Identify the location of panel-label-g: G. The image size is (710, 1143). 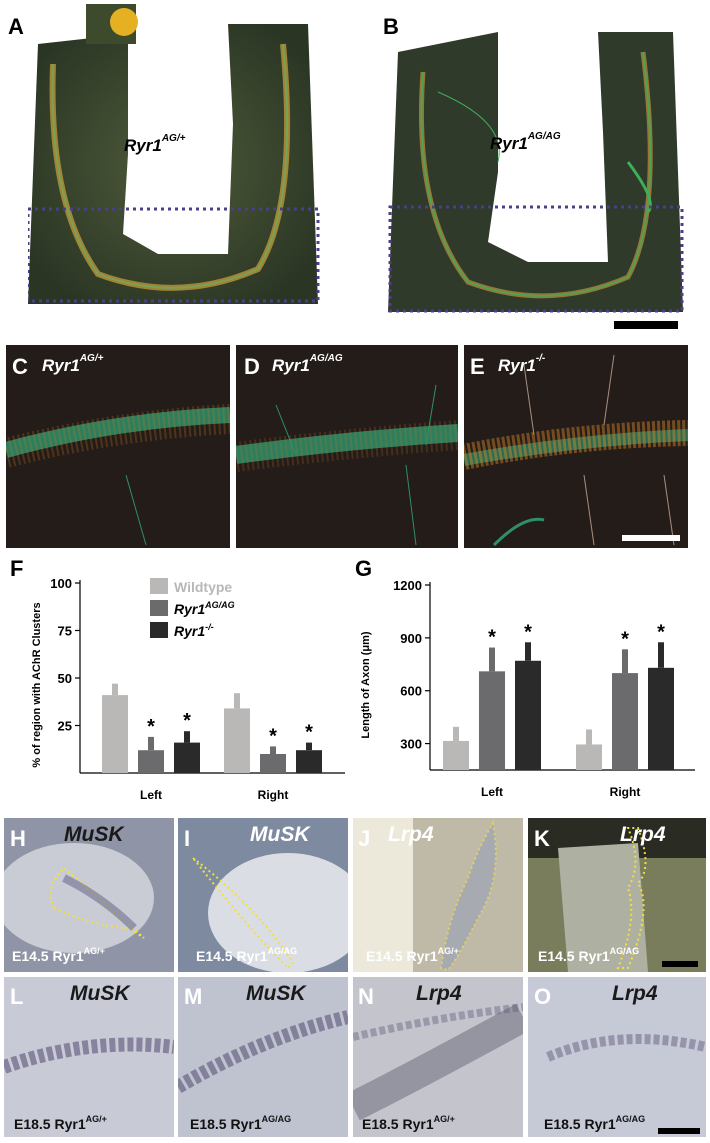
(364, 568).